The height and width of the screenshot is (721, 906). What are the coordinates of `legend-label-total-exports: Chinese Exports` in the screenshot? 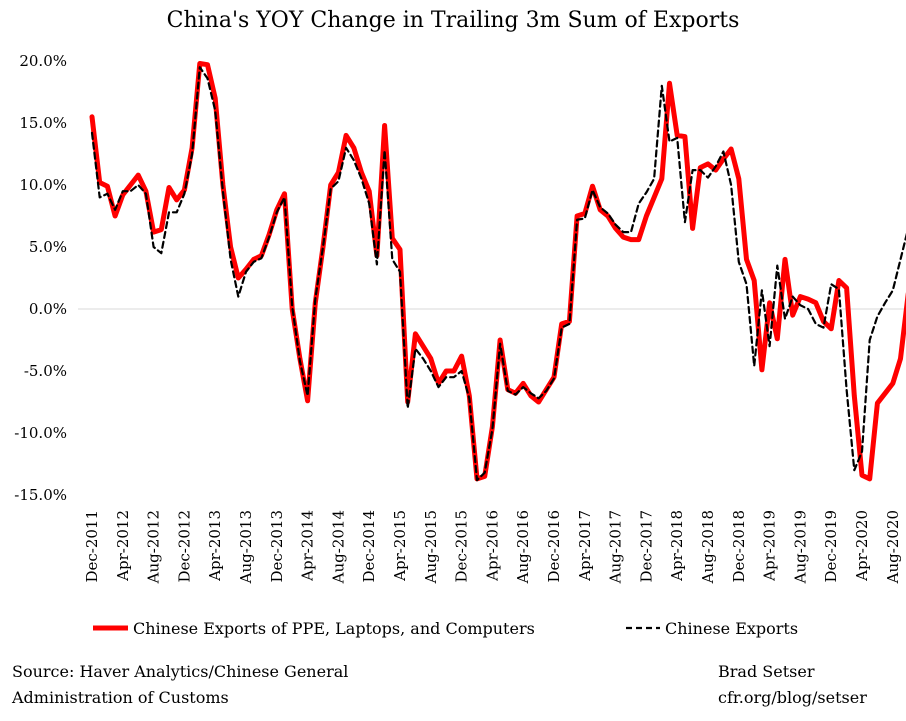 It's located at (731, 628).